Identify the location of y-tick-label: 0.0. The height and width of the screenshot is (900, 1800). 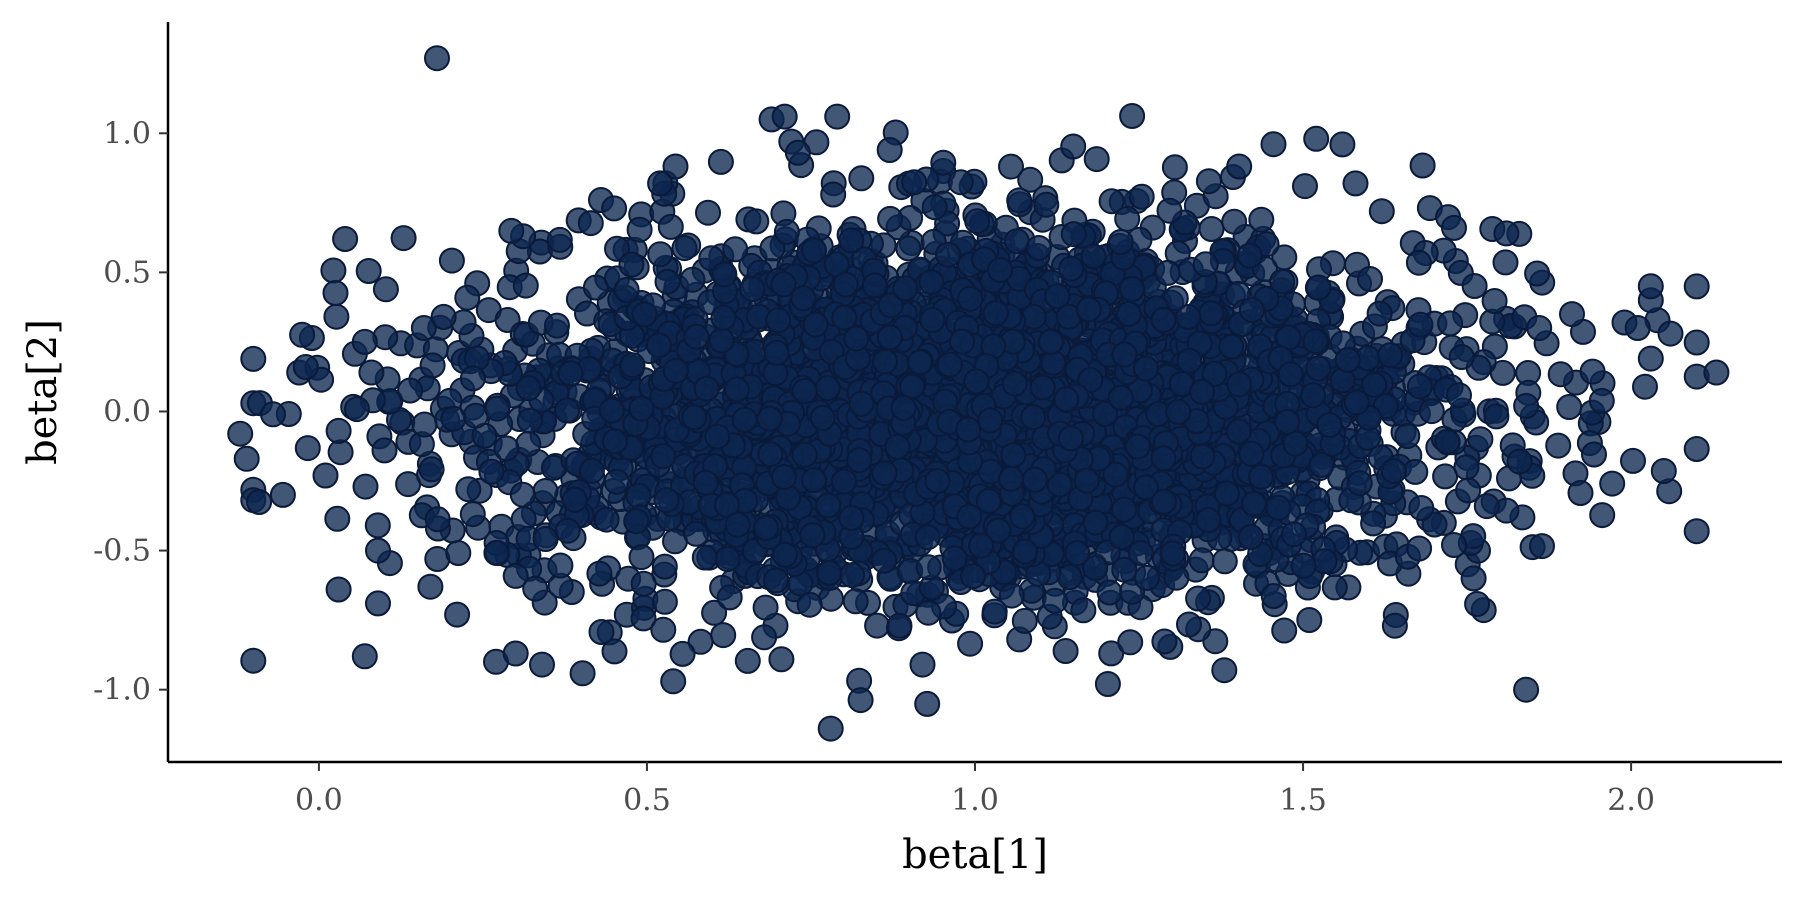
(127, 411).